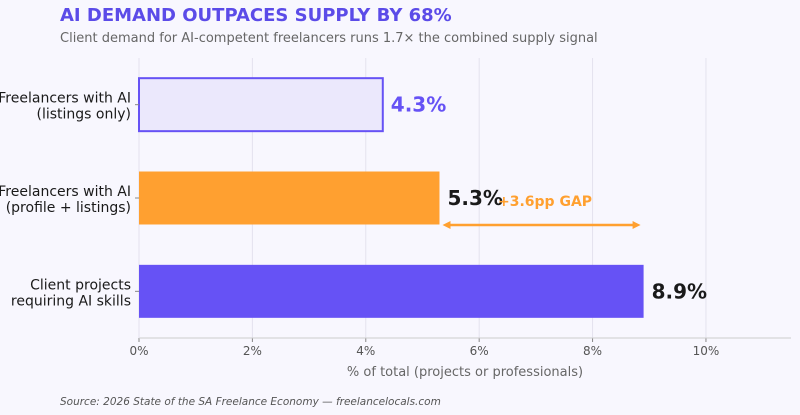 Image resolution: width=800 pixels, height=415 pixels. What do you see at coordinates (252, 351) in the screenshot?
I see `x-tick-label: 2%` at bounding box center [252, 351].